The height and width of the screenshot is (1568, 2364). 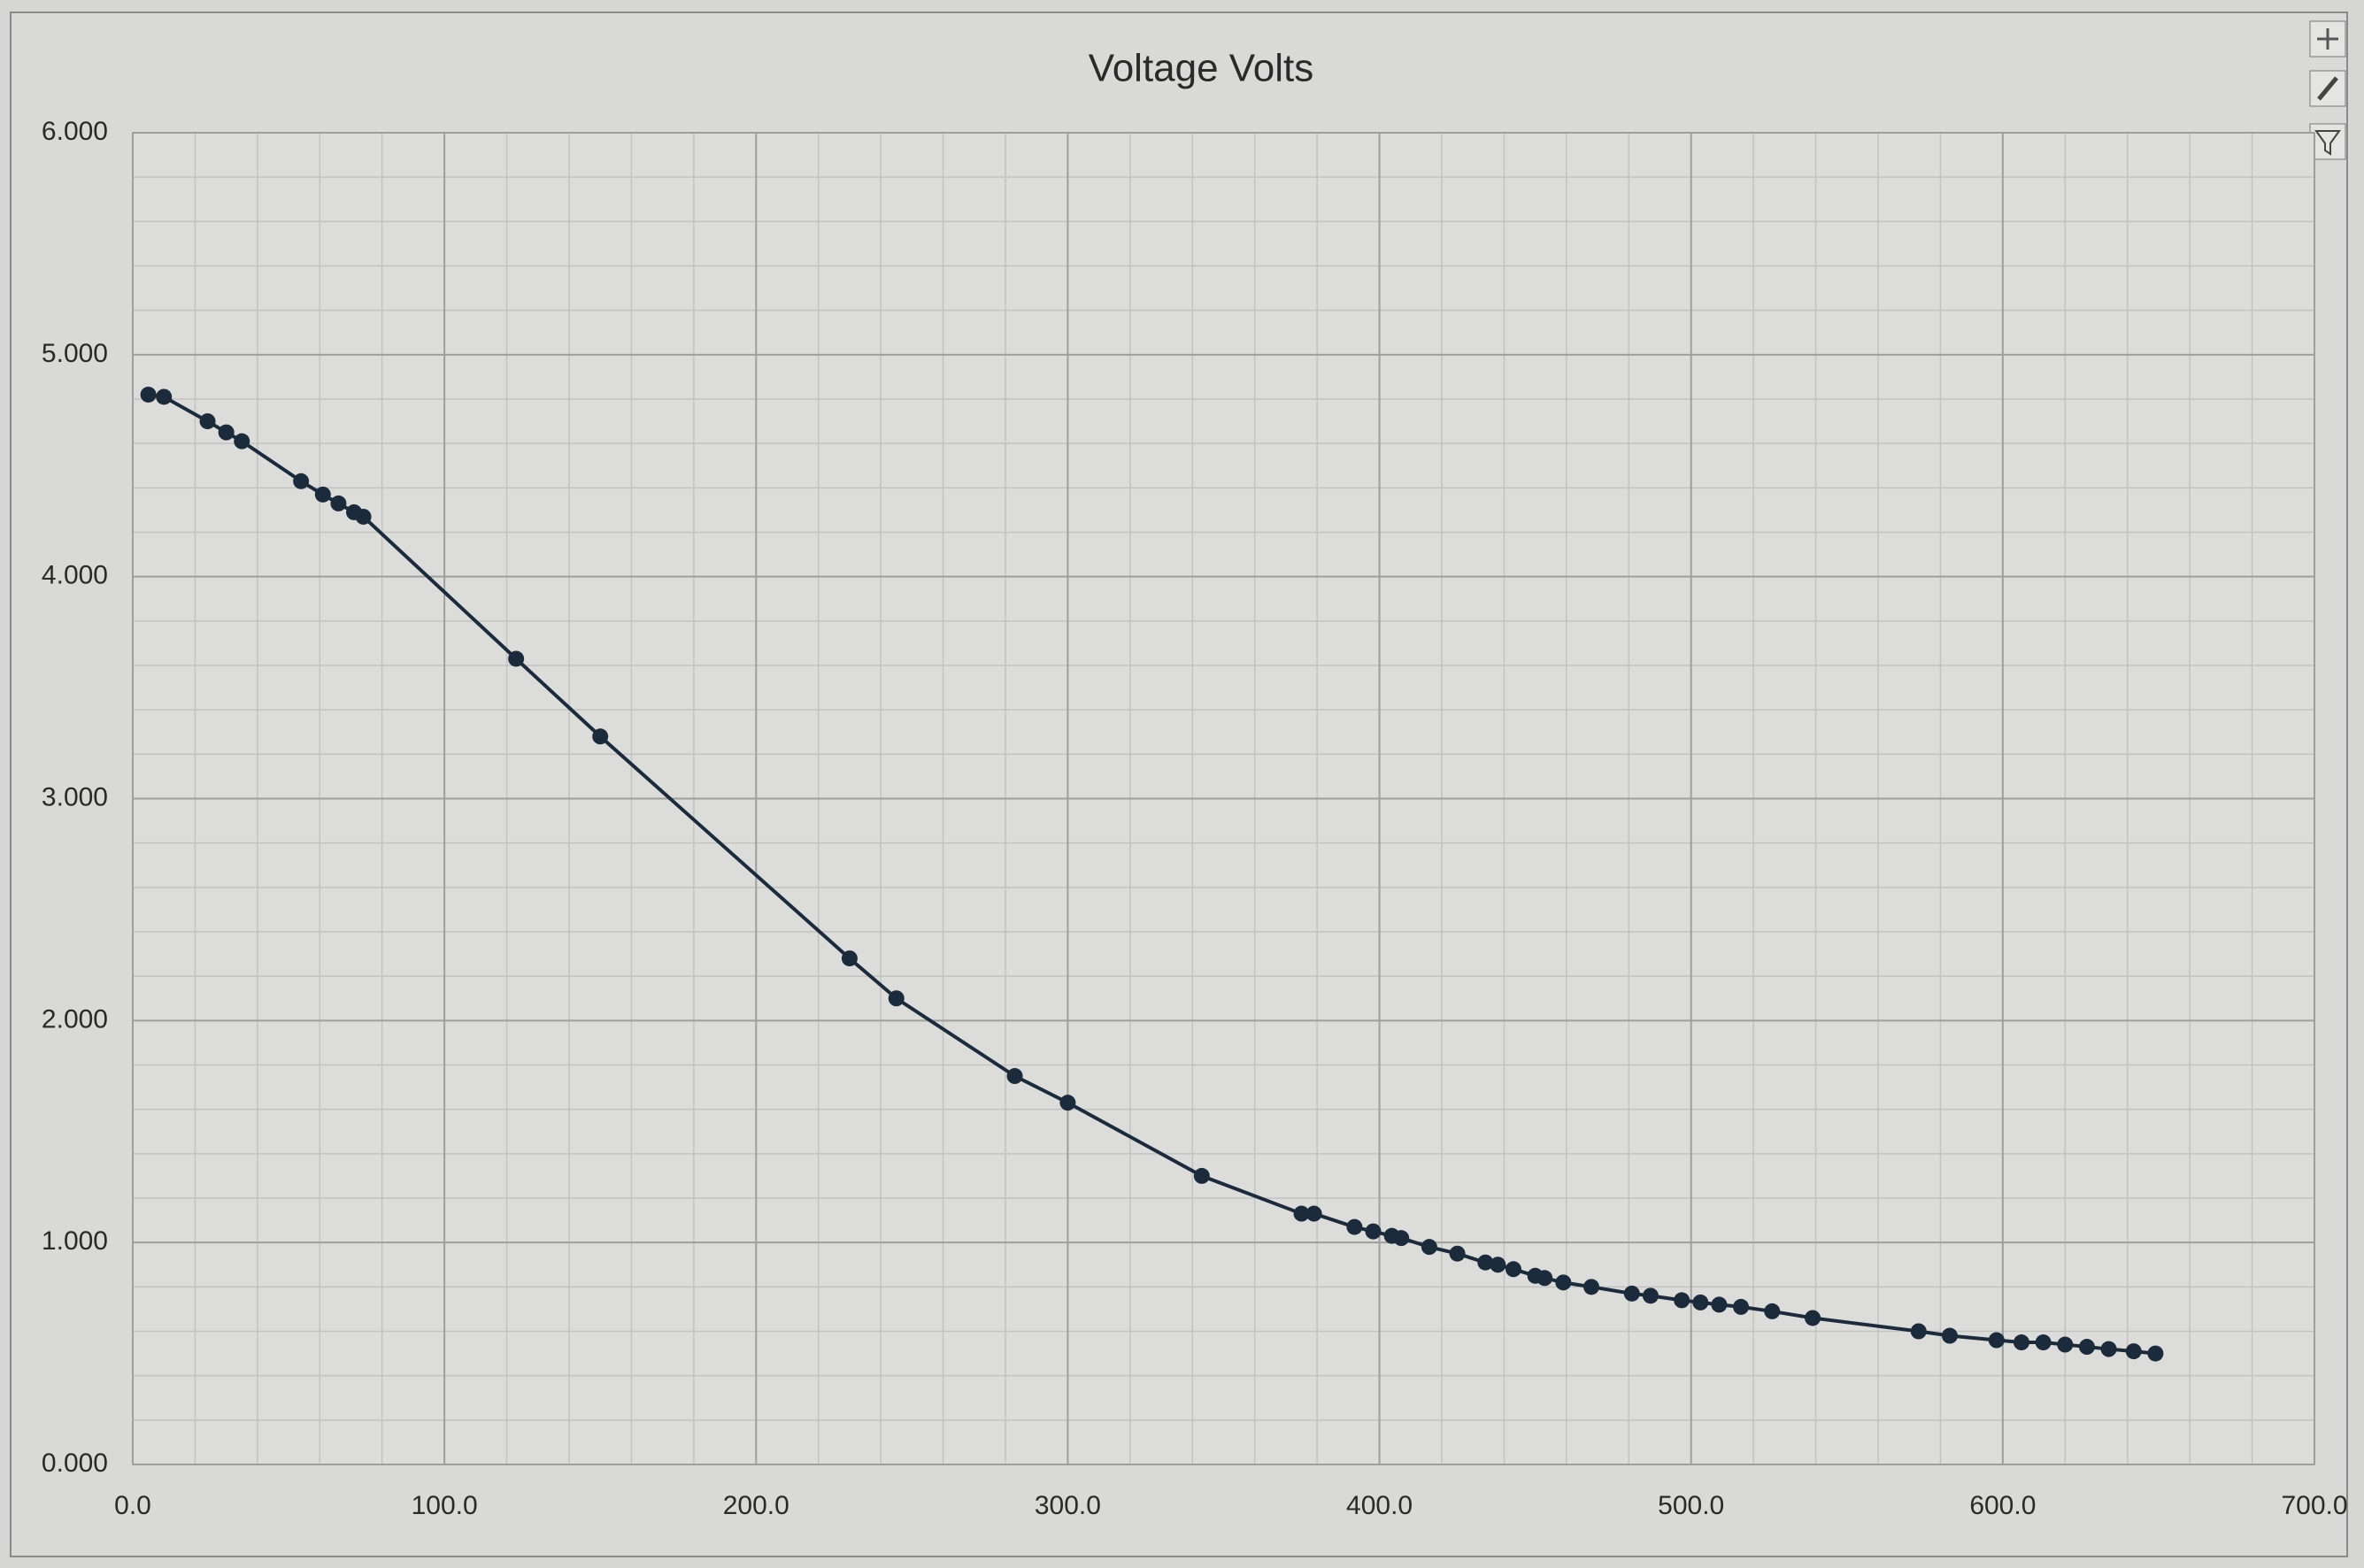 I want to click on y-tick-label: 0.000, so click(x=75, y=1463).